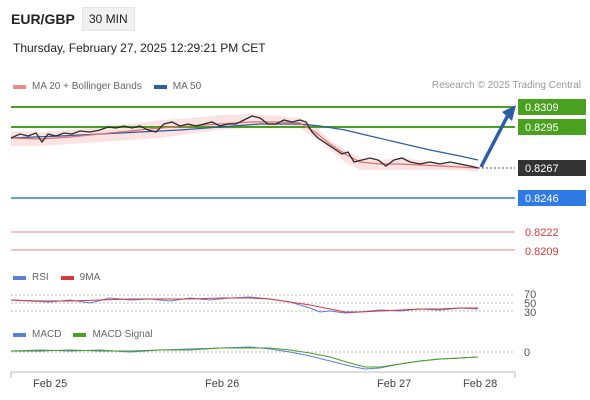 Image resolution: width=590 pixels, height=400 pixels. Describe the element at coordinates (80, 334) in the screenshot. I see `legend-swatch-macd-signal` at that location.